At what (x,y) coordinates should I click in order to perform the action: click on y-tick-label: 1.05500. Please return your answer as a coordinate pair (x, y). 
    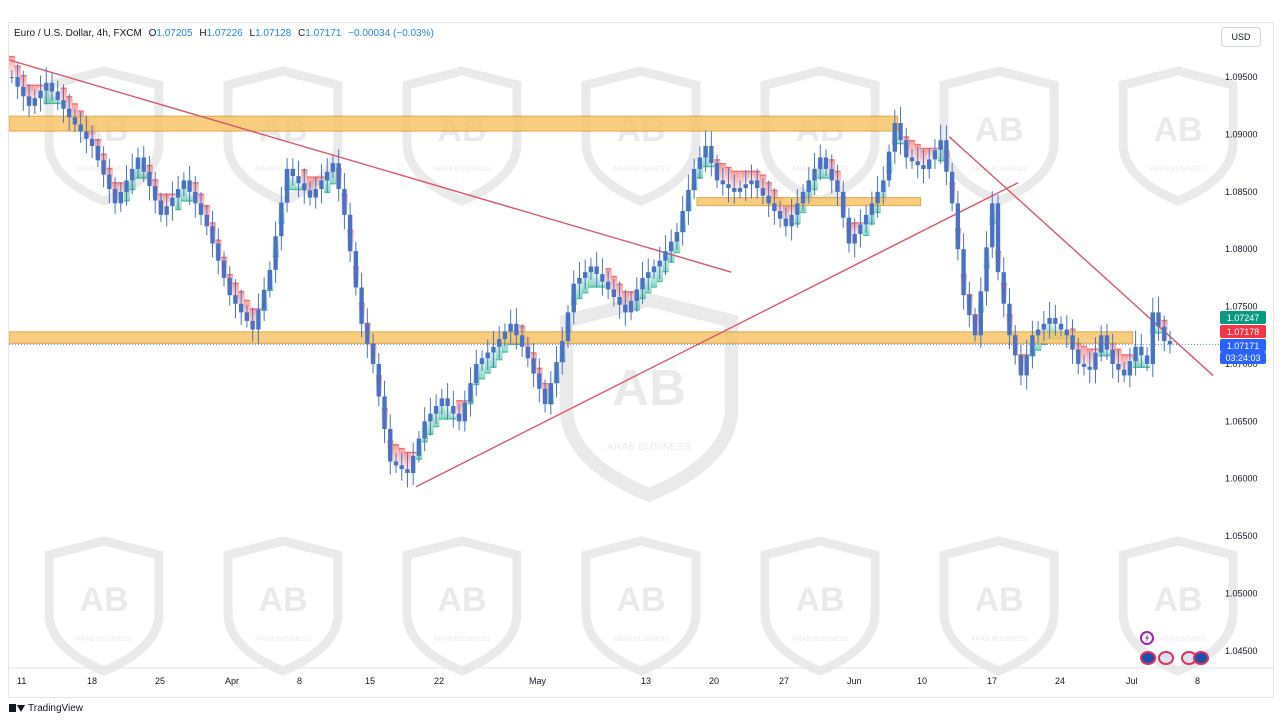
    Looking at the image, I should click on (1241, 536).